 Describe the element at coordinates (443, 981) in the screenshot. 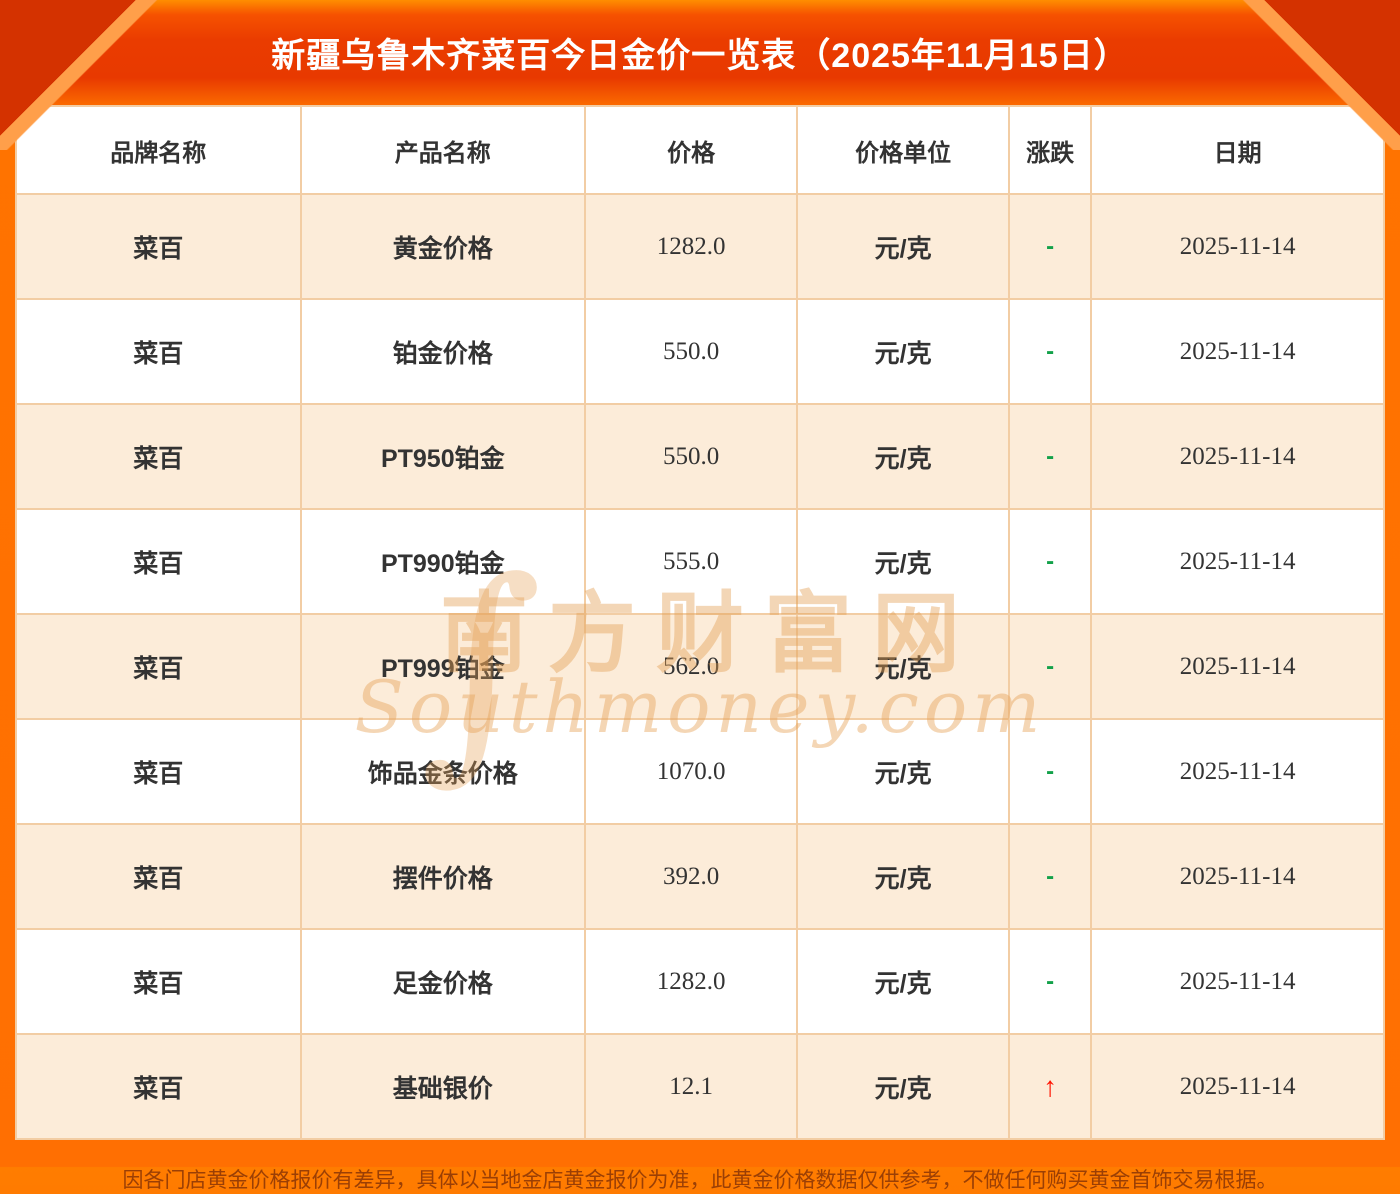

I see `cell-product: 足金价格` at that location.